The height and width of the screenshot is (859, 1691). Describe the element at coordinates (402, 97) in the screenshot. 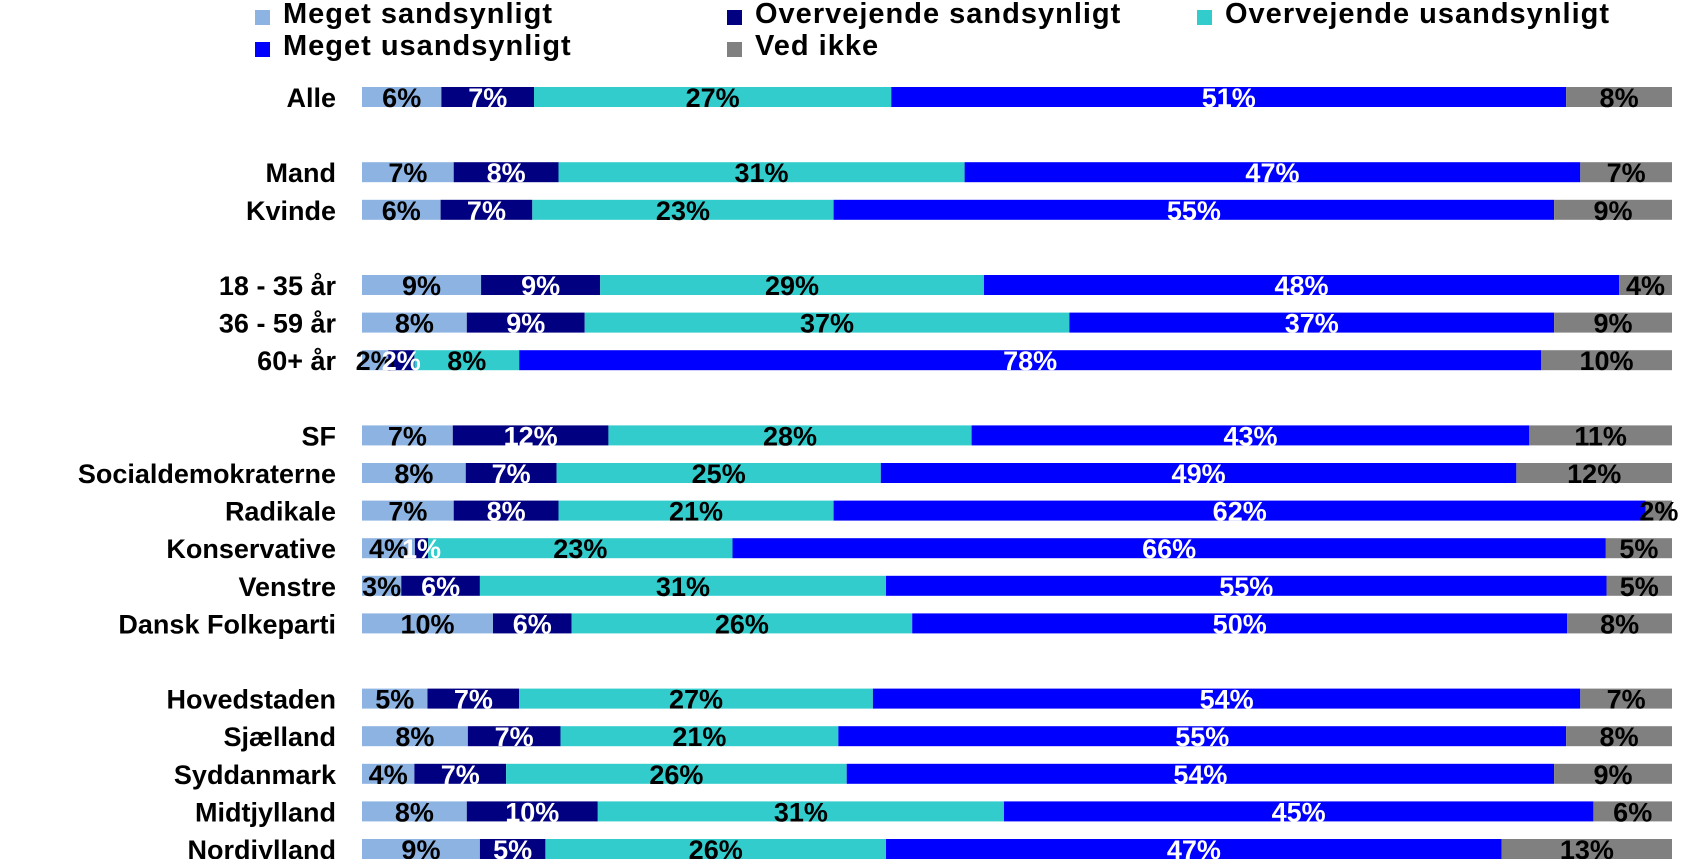

I see `bar-alle-meget-sandsynligt` at that location.